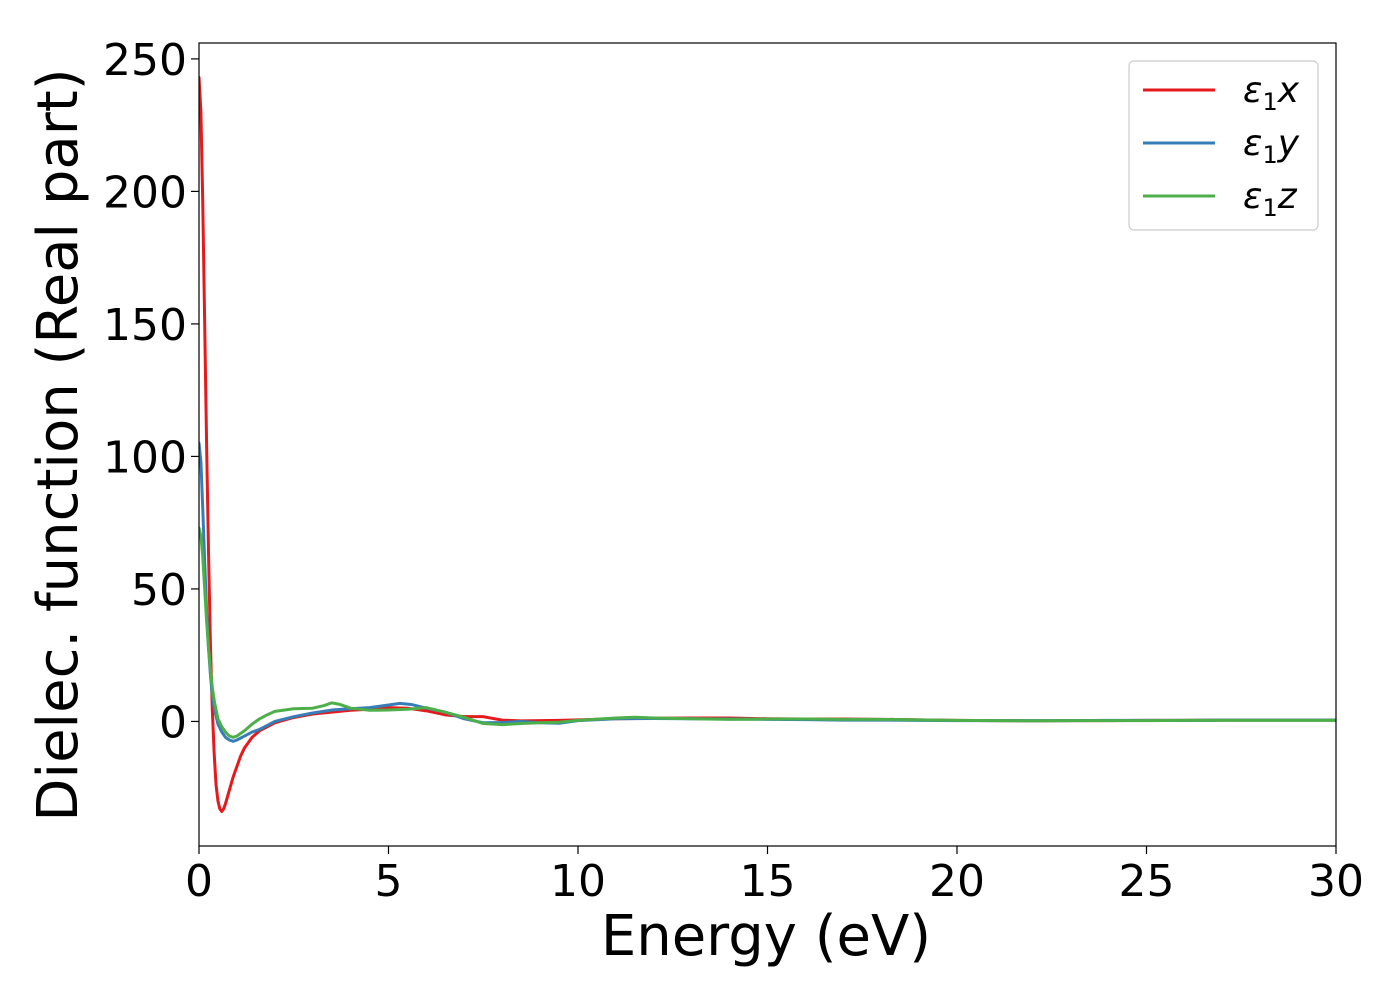 This screenshot has height=1004, width=1400. I want to click on legend-label-y: ε1y, so click(1271, 146).